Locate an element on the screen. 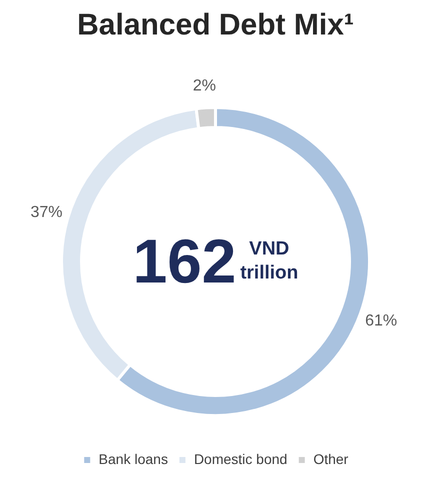 The height and width of the screenshot is (487, 431). data-label: 37% is located at coordinates (46, 212).